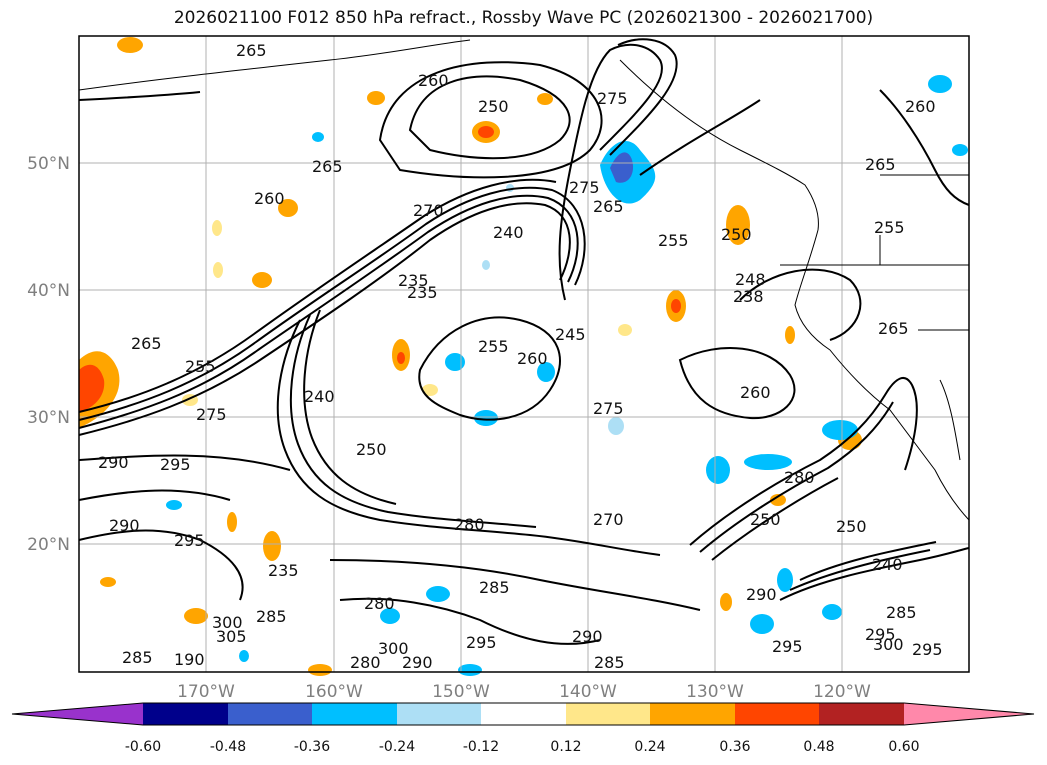 This screenshot has width=1047, height=765. What do you see at coordinates (48, 164) in the screenshot?
I see `lat-label-50n: 50°N` at bounding box center [48, 164].